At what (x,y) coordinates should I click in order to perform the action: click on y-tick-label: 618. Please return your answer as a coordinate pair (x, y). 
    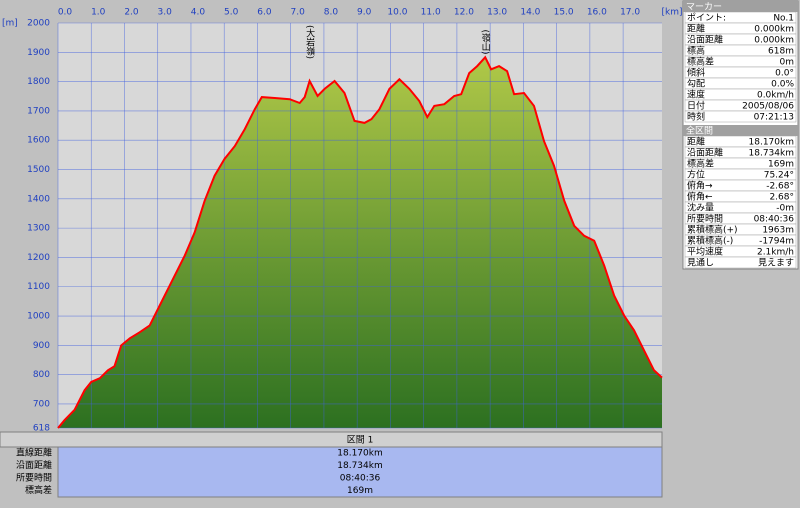
    Looking at the image, I should click on (41, 429).